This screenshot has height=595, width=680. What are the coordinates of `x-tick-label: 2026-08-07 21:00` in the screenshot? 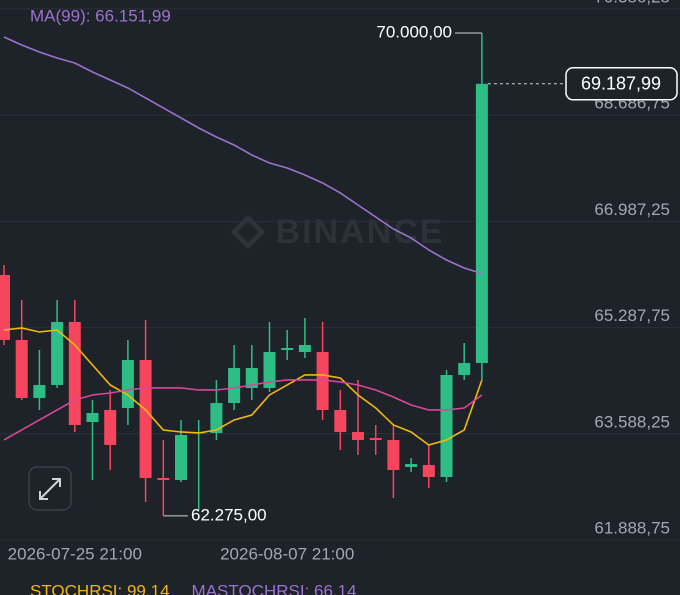 It's located at (287, 553).